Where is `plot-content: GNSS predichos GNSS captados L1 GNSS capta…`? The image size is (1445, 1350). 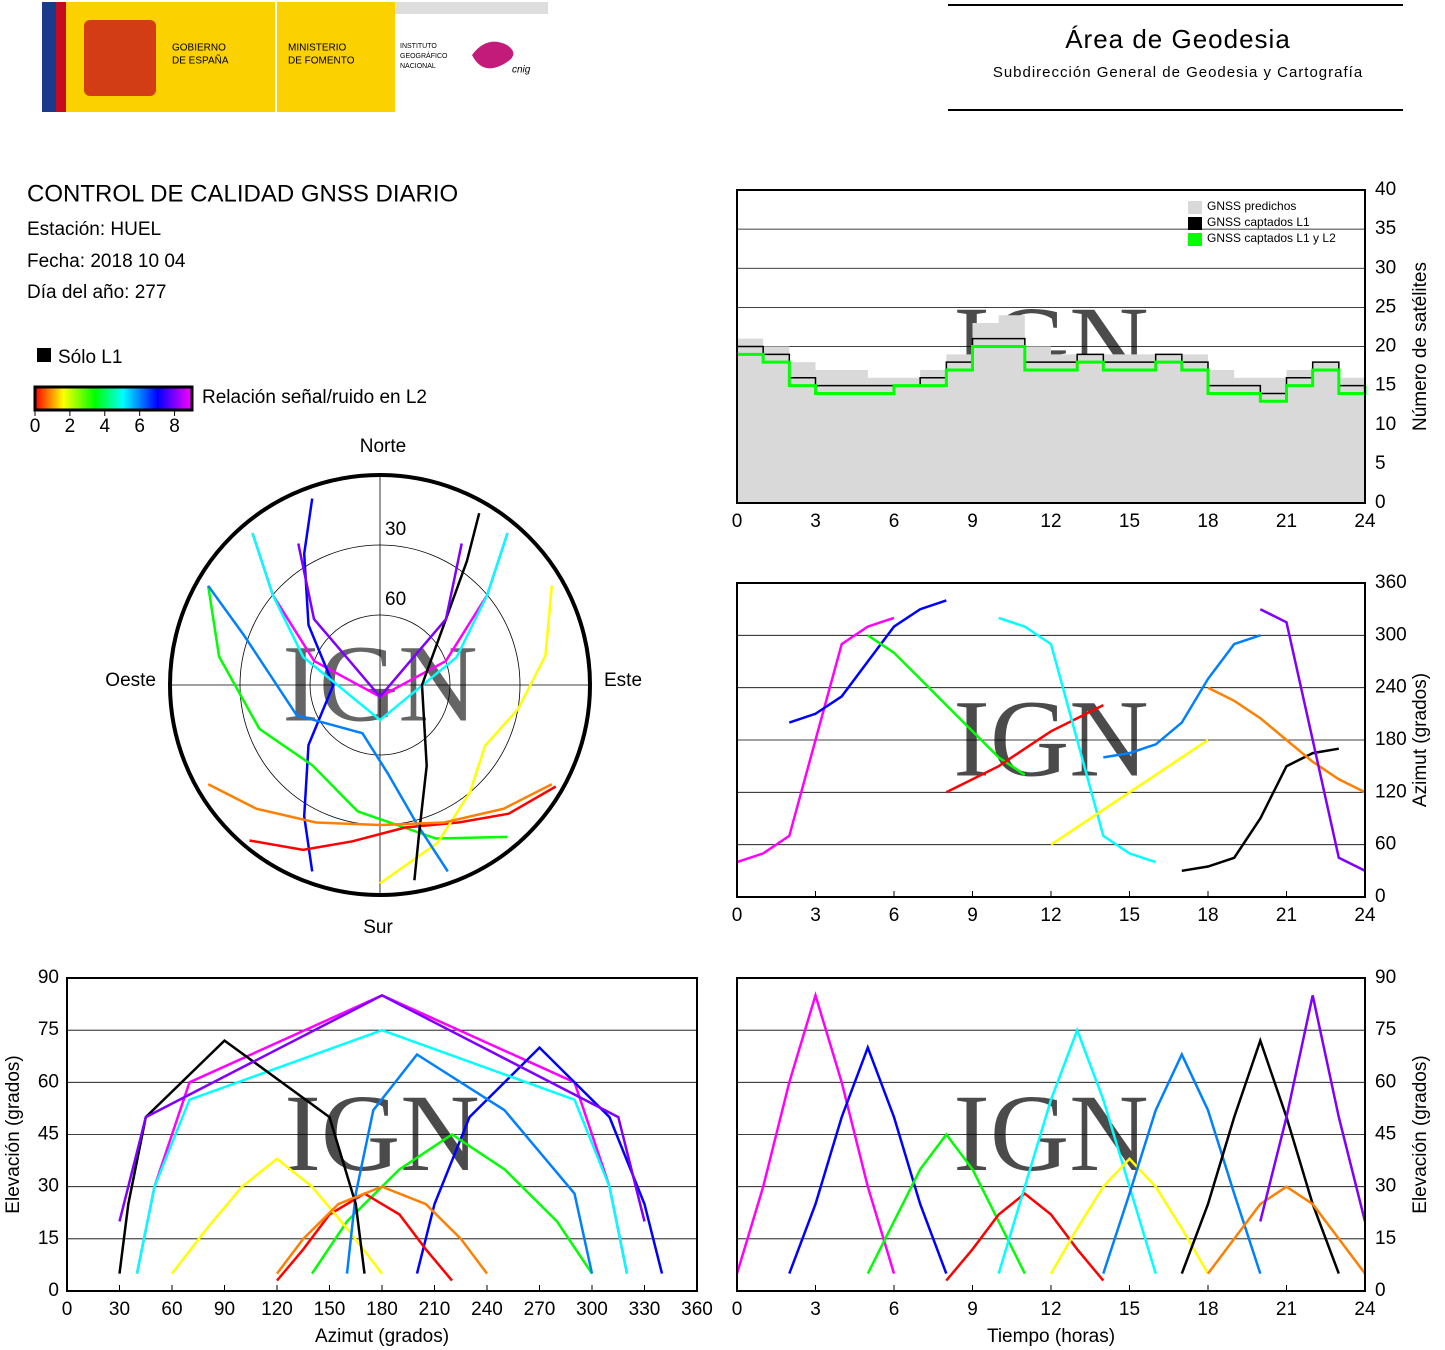
plot-content: GNSS predichos GNSS captados L1 GNSS capta… is located at coordinates (1052, 351).